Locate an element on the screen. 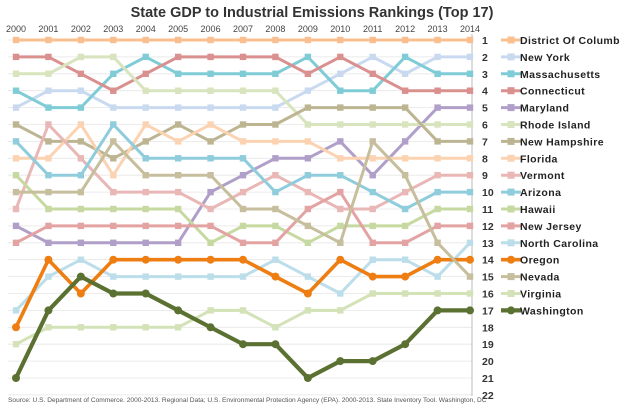 This screenshot has width=620, height=409. legend-item-virginia: Virginia is located at coordinates (531, 295).